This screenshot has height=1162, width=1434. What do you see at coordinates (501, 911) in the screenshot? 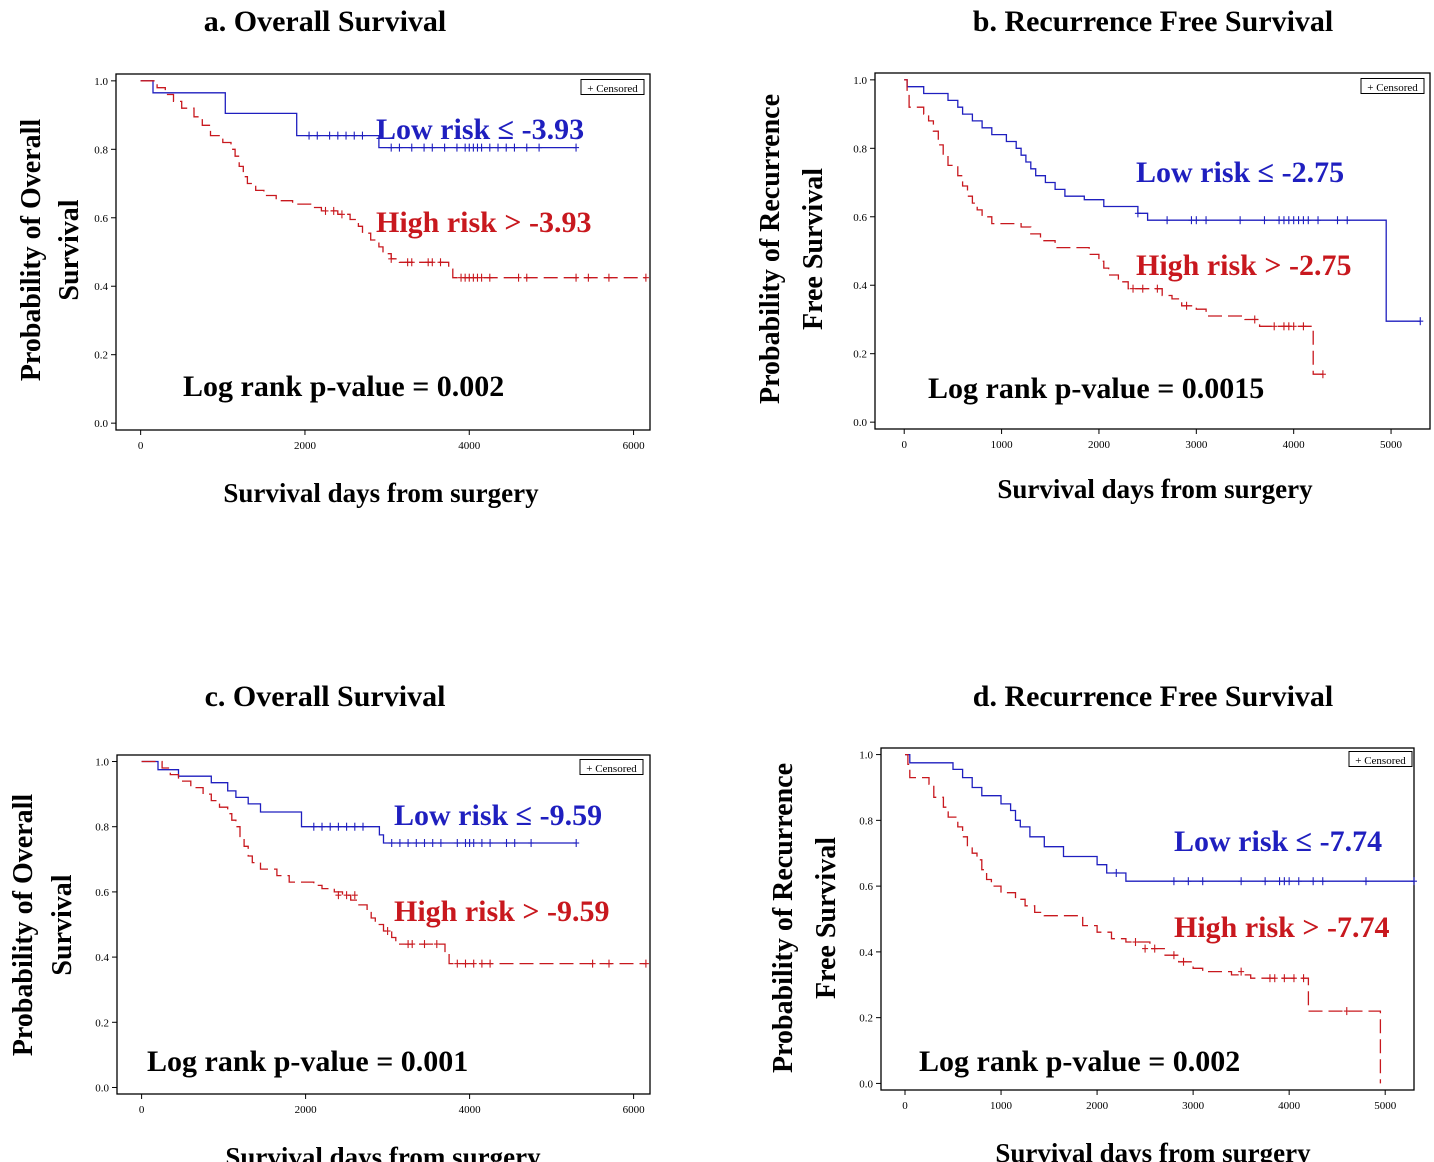
I see `high-risk-annotation: High risk > -9.59` at bounding box center [501, 911].